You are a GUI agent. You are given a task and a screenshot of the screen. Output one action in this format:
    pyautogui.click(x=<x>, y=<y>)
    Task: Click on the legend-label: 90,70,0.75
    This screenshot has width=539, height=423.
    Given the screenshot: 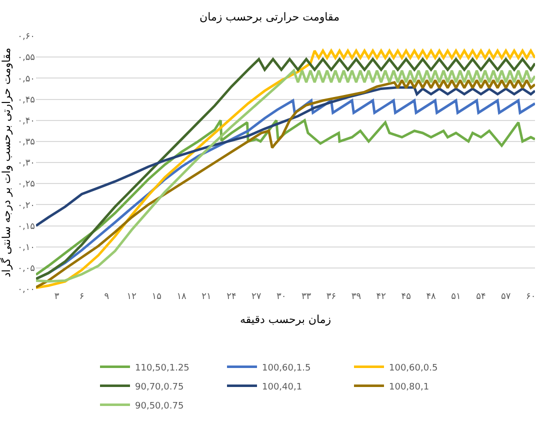 What is the action you would take?
    pyautogui.click(x=159, y=387)
    